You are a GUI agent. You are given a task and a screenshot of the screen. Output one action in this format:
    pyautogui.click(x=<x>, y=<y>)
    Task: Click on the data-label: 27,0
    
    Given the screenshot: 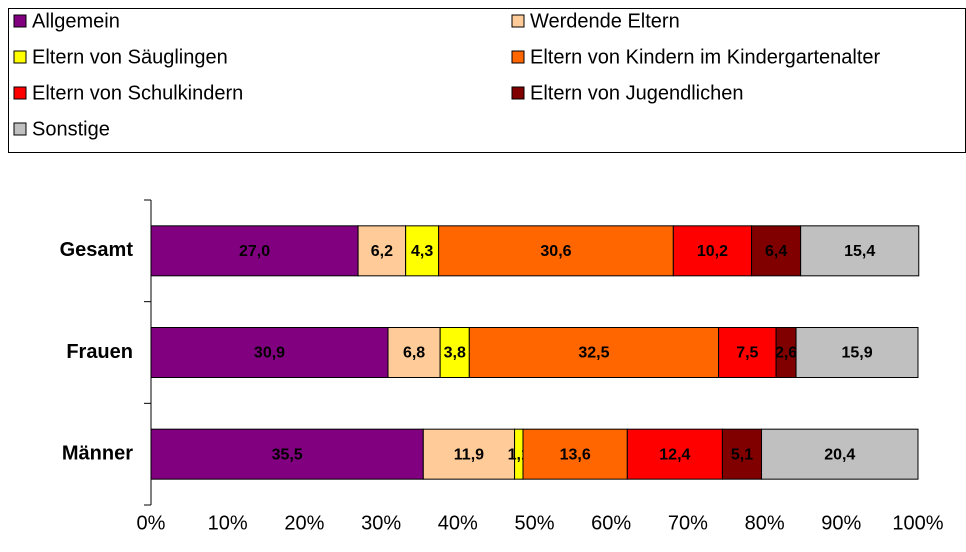 What is the action you would take?
    pyautogui.click(x=254, y=251)
    